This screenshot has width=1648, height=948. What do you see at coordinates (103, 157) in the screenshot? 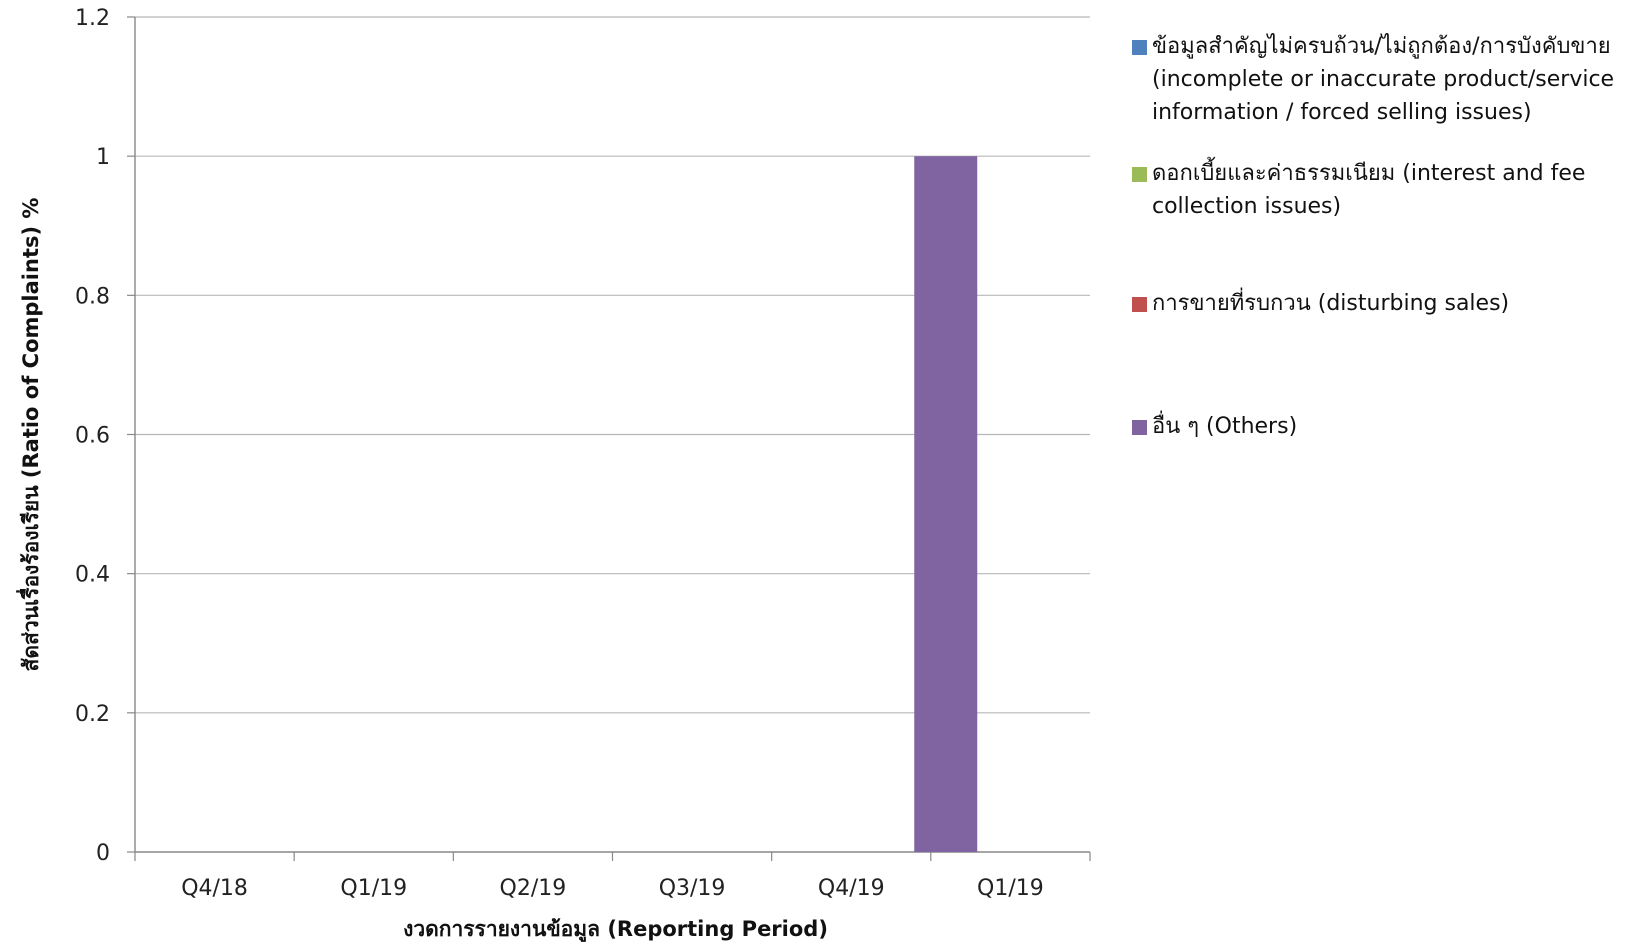
I see `y-tick-label: 1` at bounding box center [103, 157].